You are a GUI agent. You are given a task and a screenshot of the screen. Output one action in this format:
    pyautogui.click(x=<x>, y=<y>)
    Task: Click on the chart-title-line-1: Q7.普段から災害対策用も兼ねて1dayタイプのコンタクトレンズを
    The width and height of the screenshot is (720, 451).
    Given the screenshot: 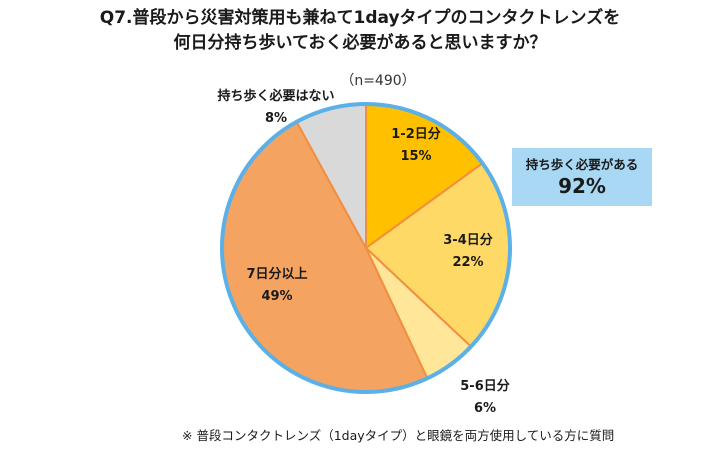 What is the action you would take?
    pyautogui.click(x=360, y=18)
    